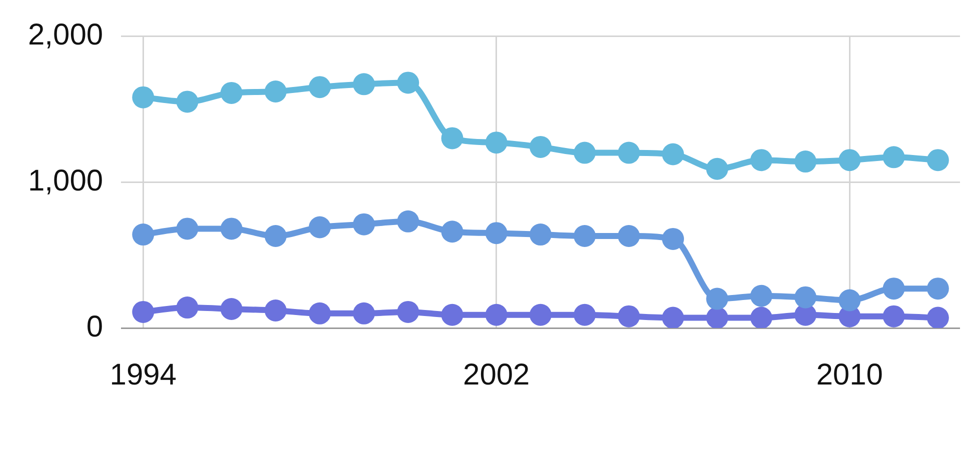  Describe the element at coordinates (66, 181) in the screenshot. I see `y-tick-label: 1,000` at that location.